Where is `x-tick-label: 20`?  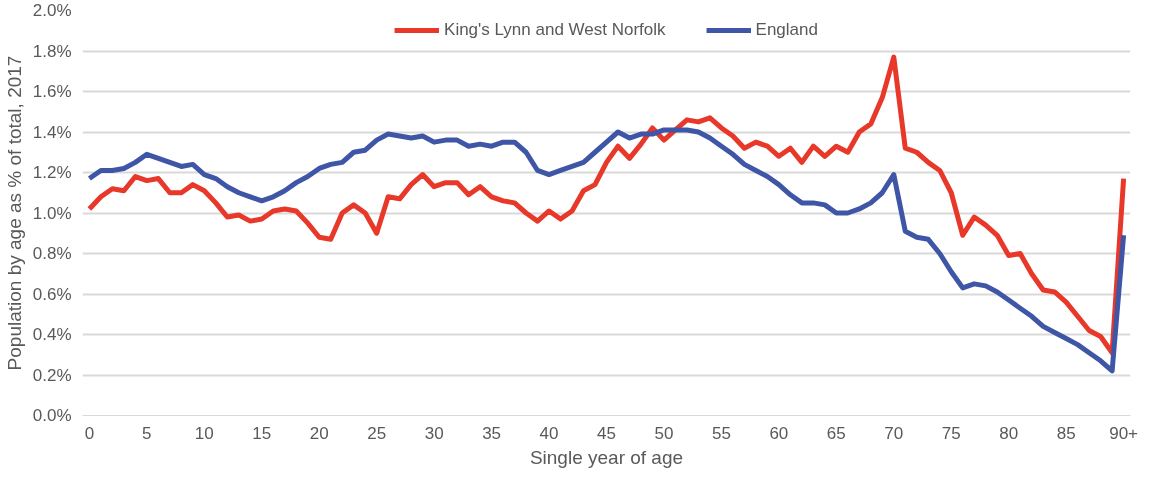 x-tick-label: 20 is located at coordinates (319, 433).